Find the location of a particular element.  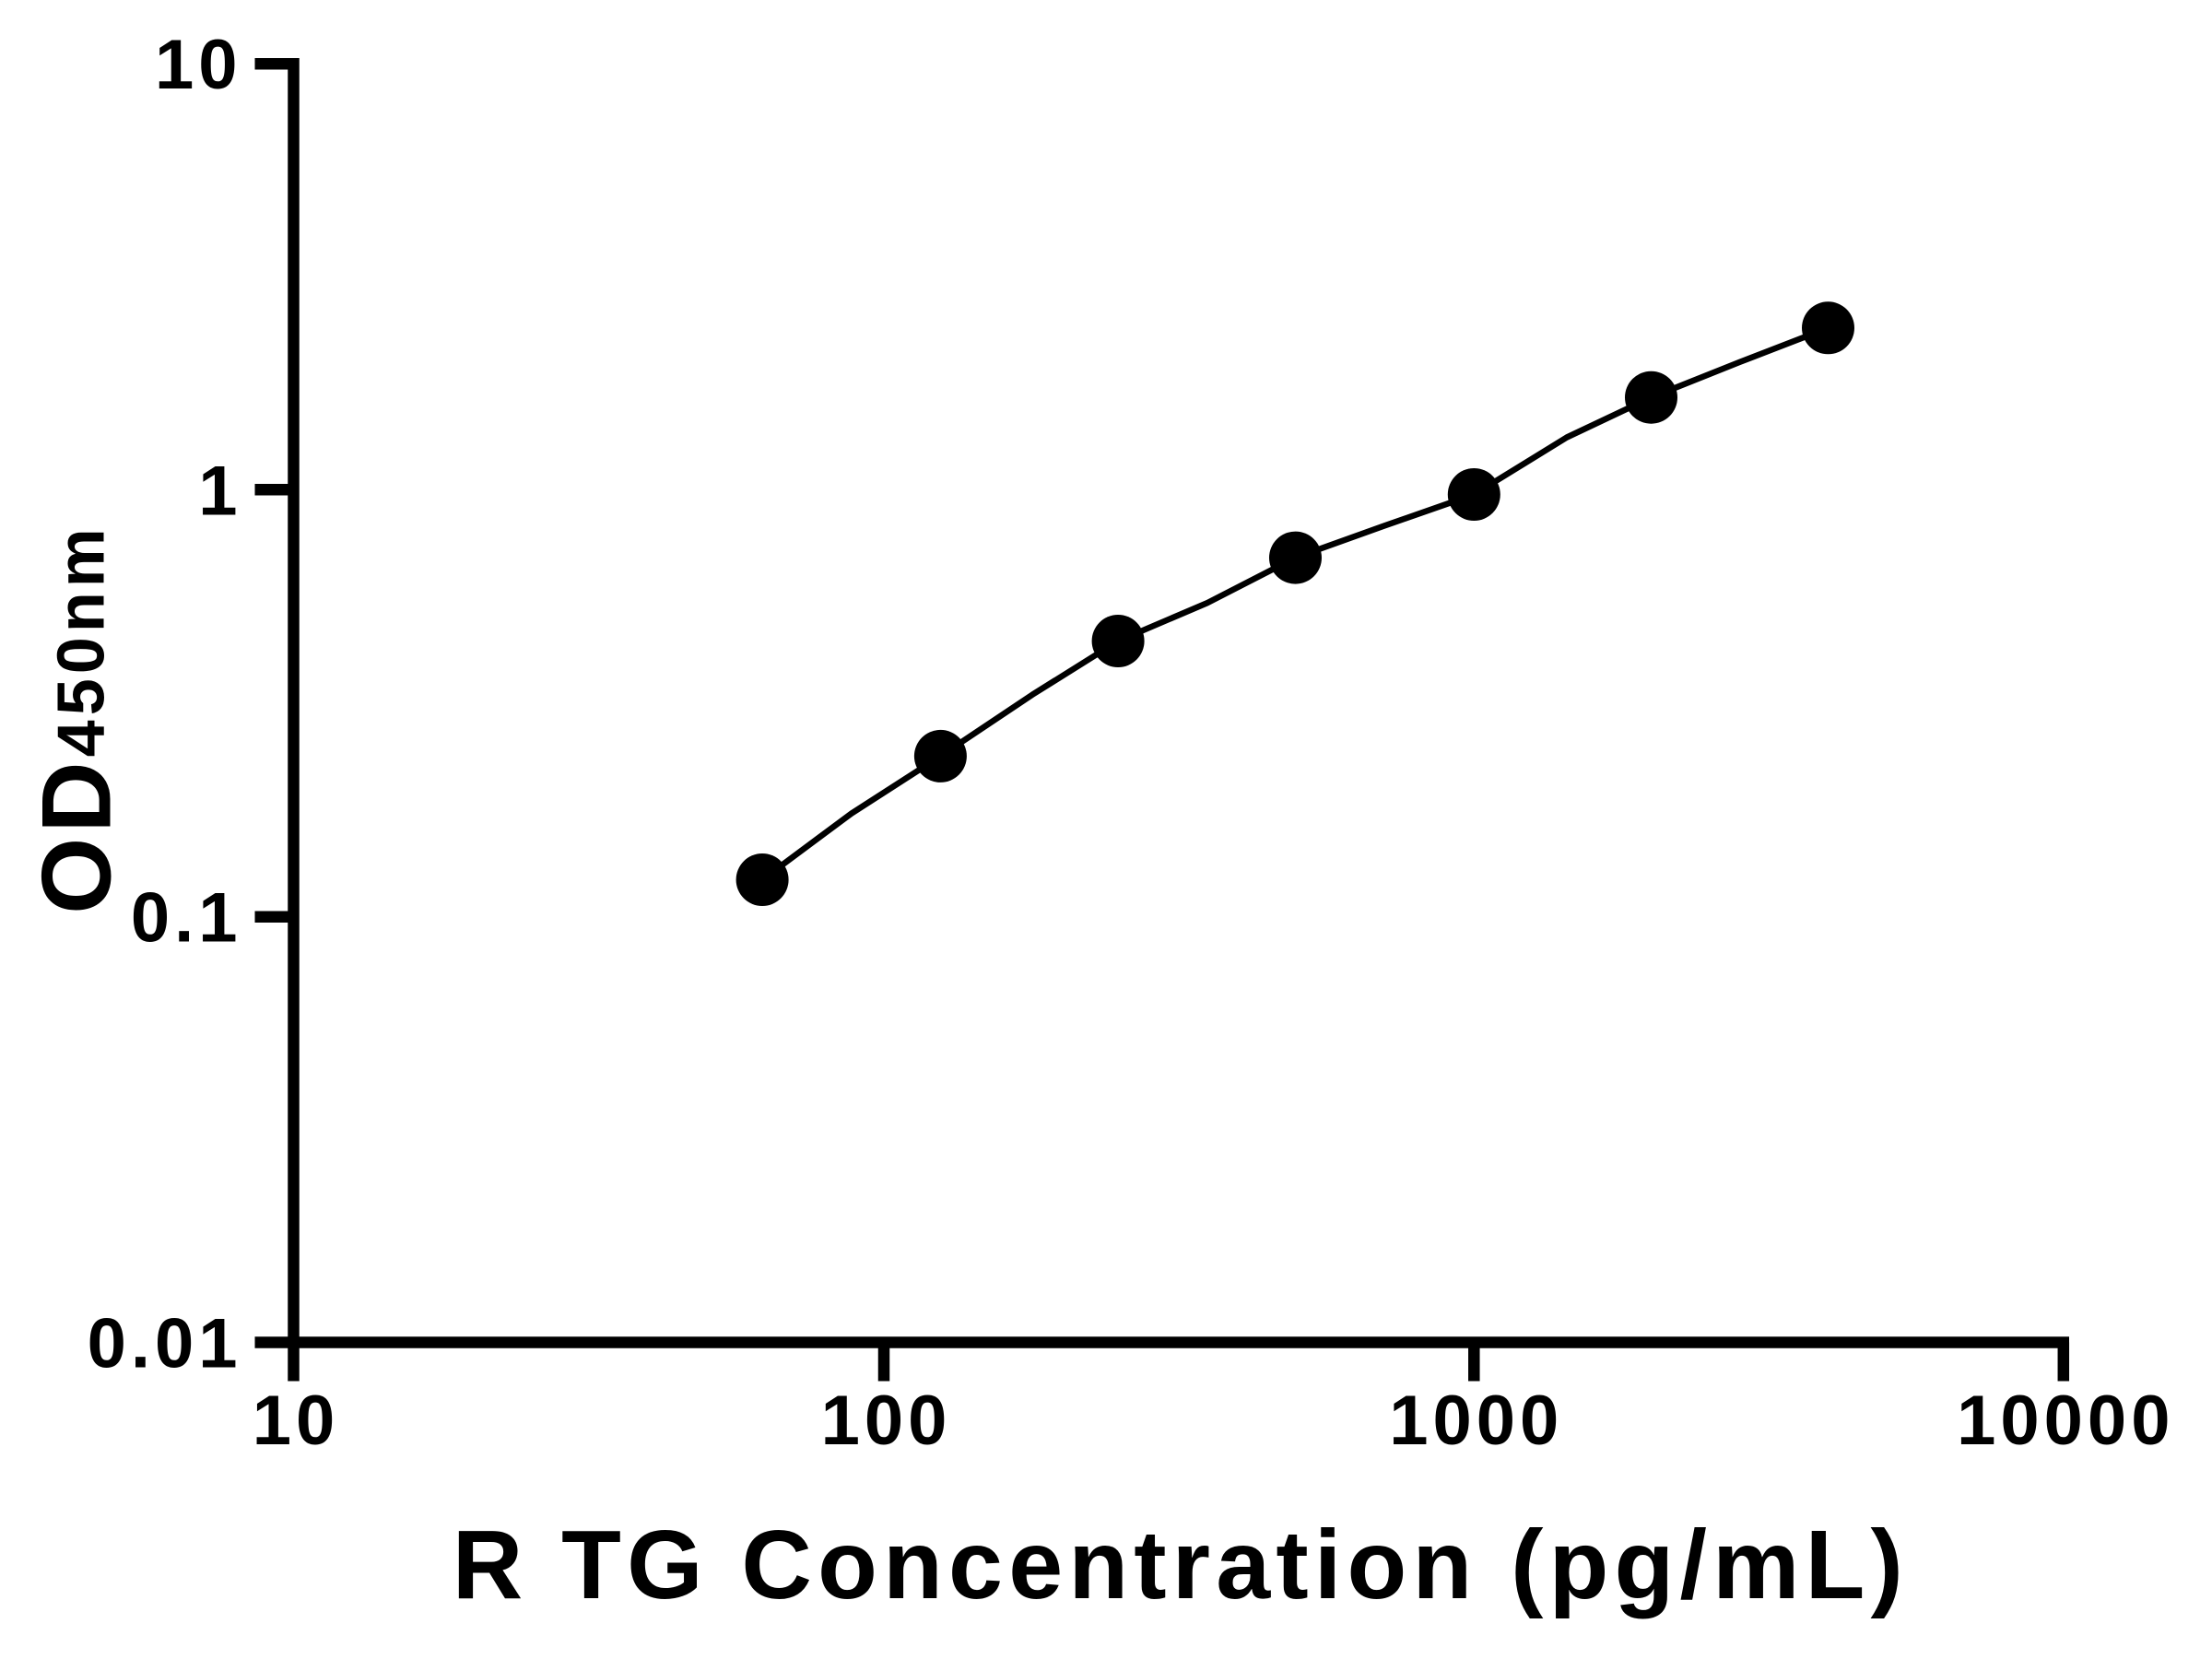

svg-text: 0.01 is located at coordinates (165, 1344).